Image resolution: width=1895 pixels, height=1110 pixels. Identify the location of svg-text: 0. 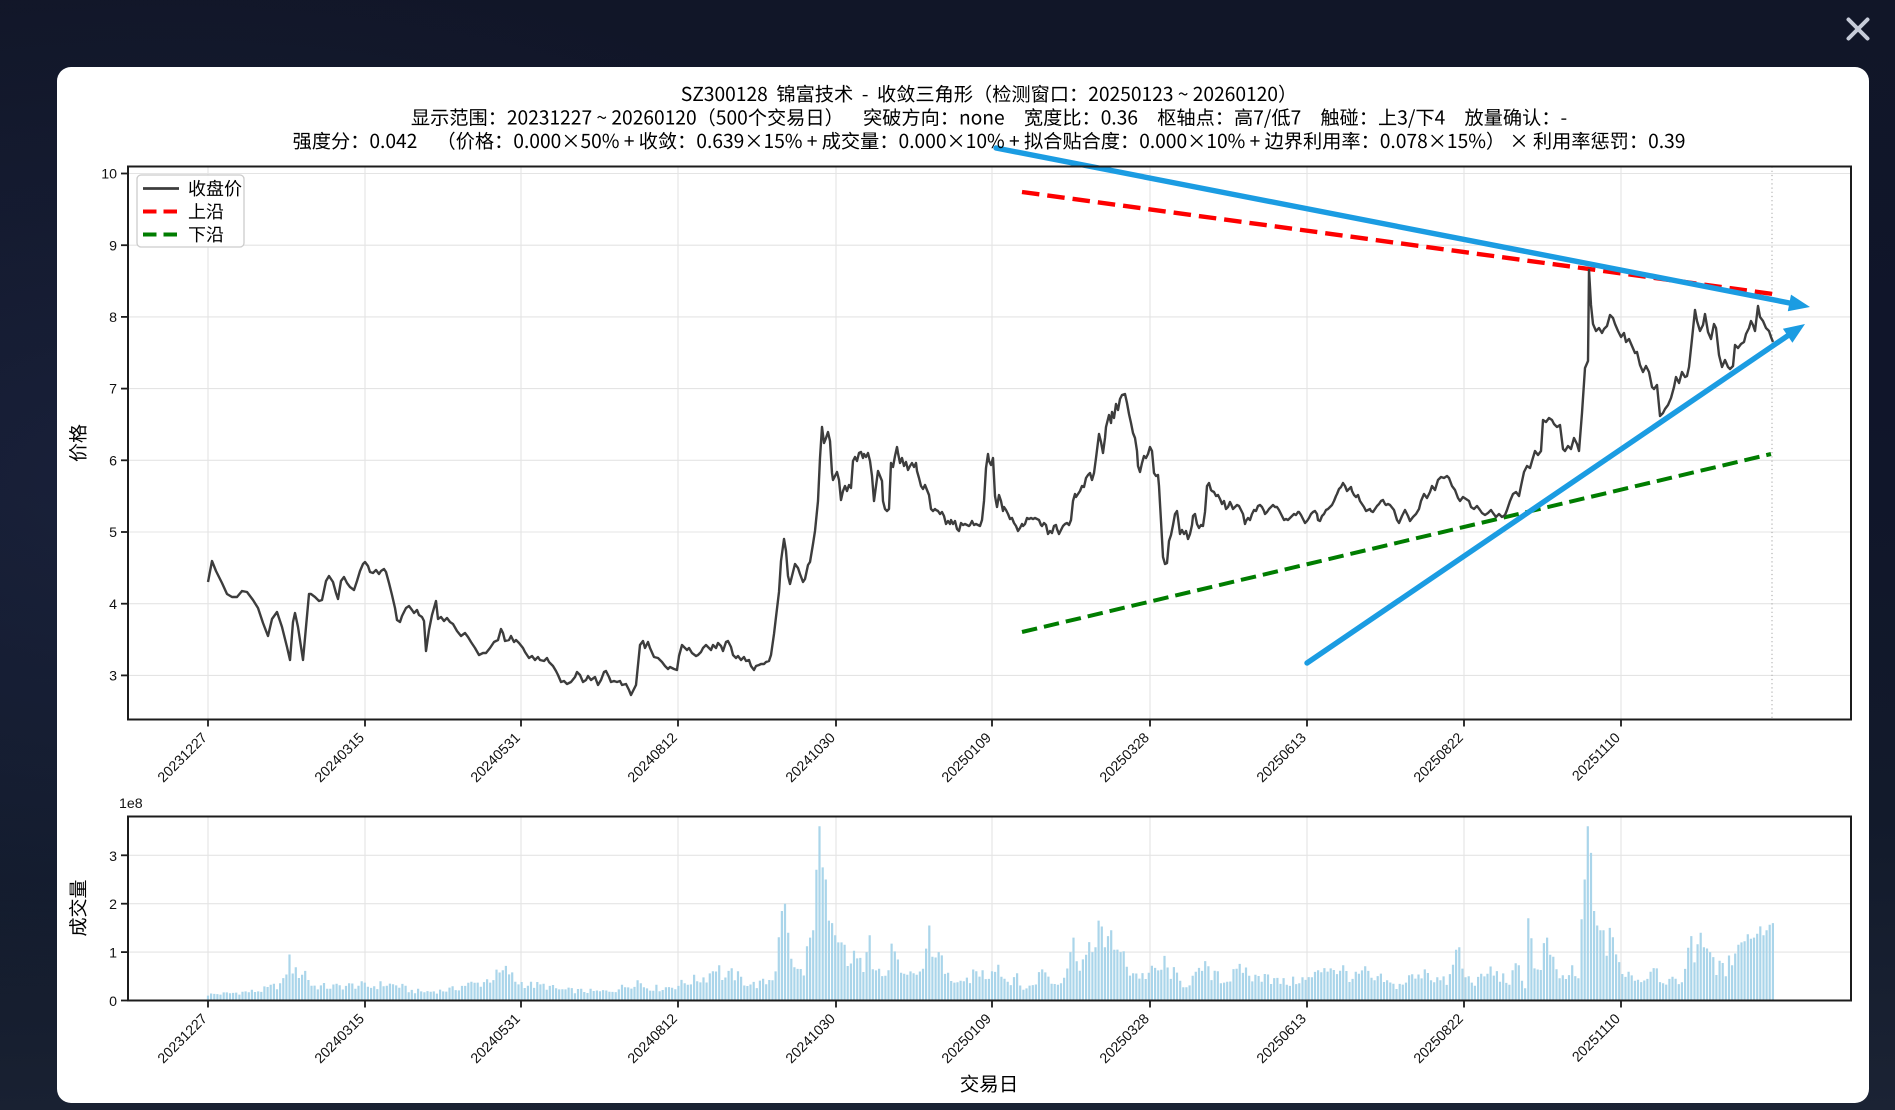
(113, 1002).